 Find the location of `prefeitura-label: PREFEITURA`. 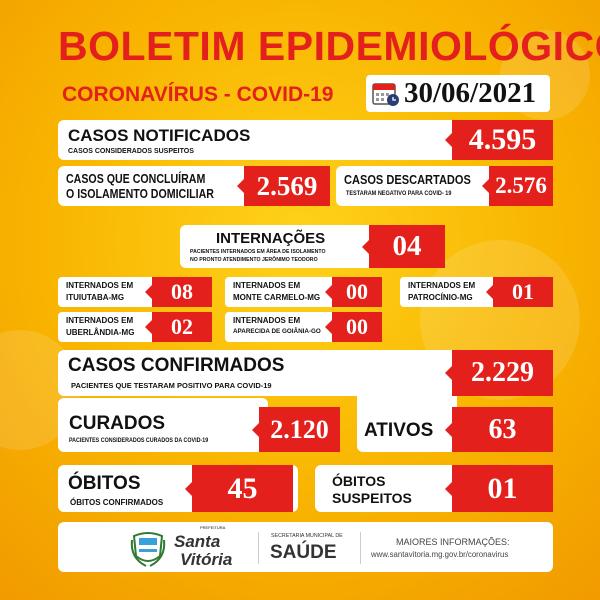

prefeitura-label: PREFEITURA is located at coordinates (213, 527).